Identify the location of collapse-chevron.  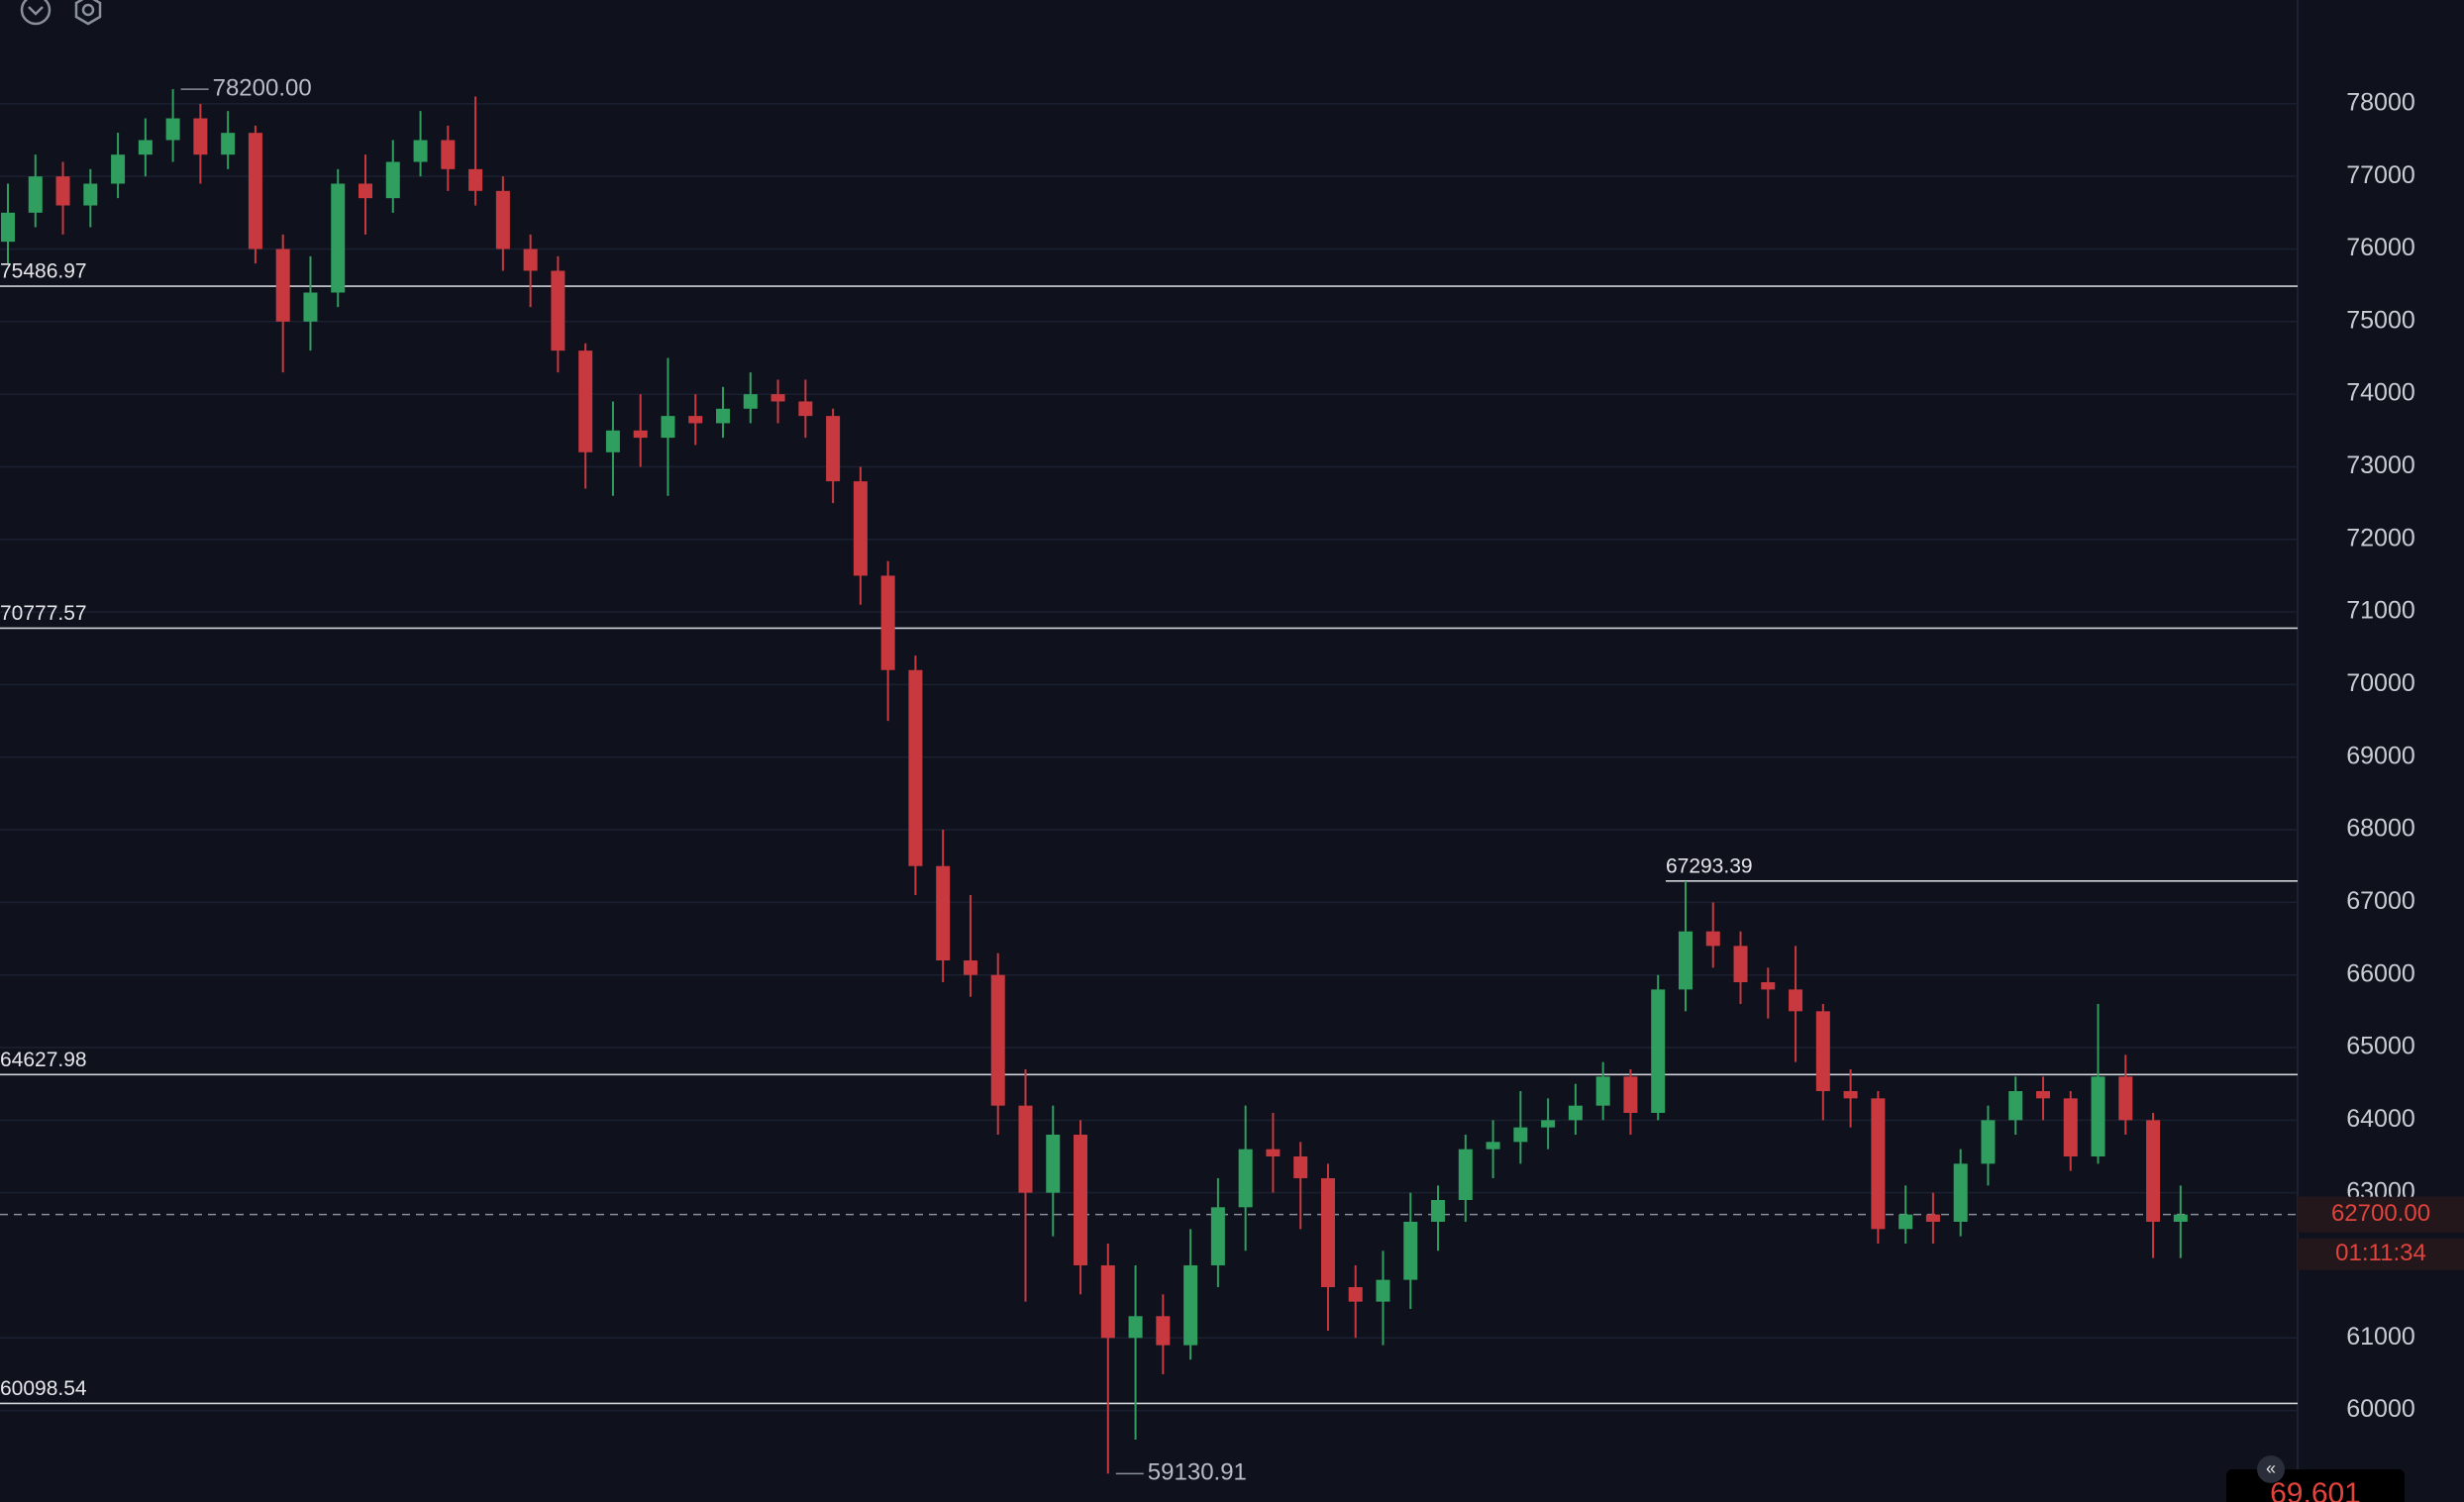
(36, 11).